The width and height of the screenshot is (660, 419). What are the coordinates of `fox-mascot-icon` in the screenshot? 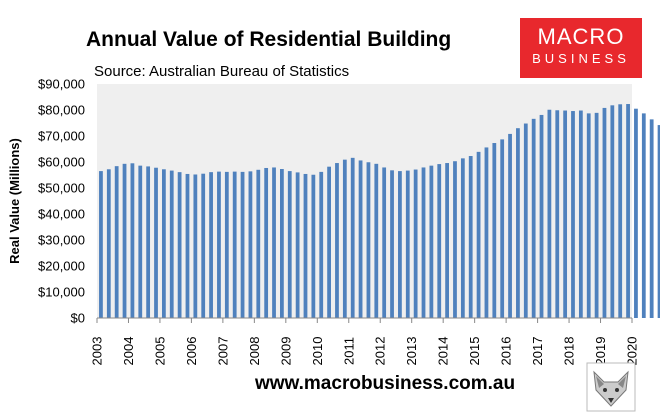 It's located at (611, 387).